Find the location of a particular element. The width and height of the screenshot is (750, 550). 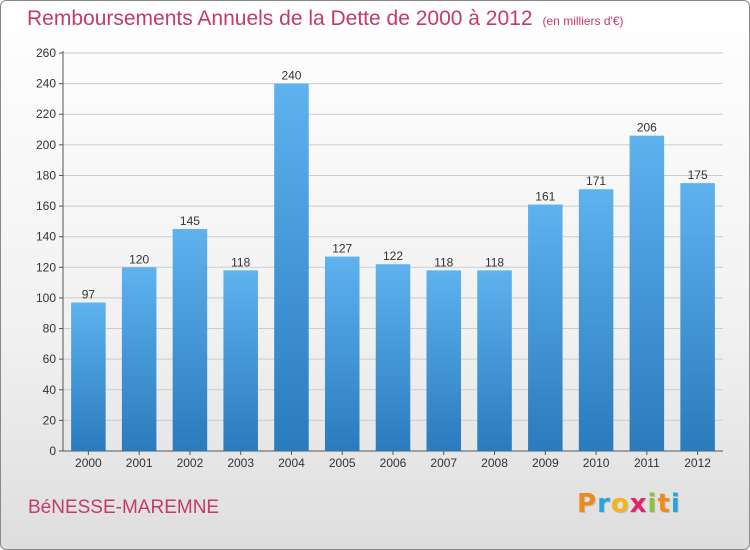

y-tick-label: 100 is located at coordinates (46, 298).